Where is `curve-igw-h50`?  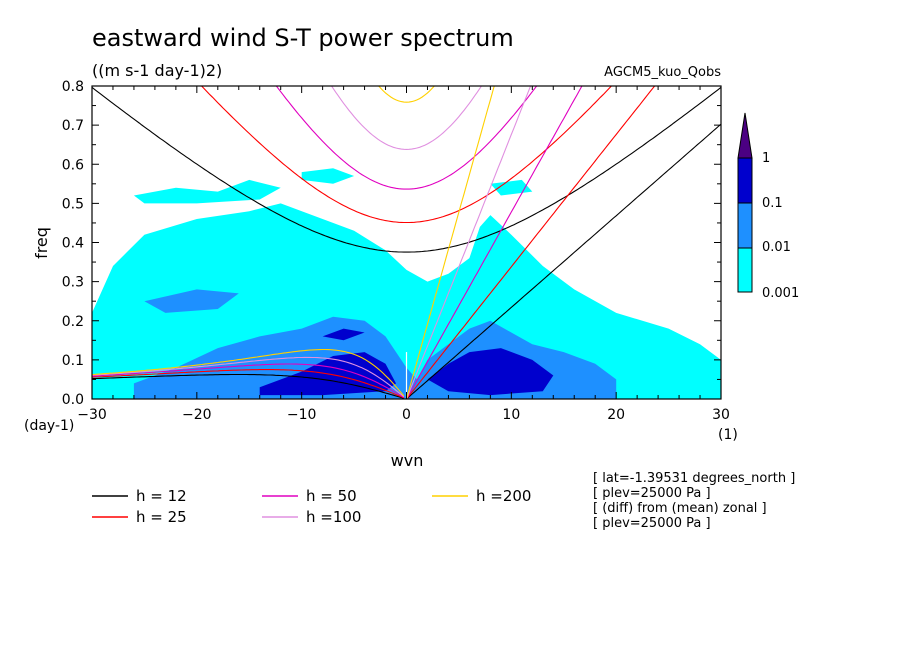
curve-igw-h50 is located at coordinates (406, 138).